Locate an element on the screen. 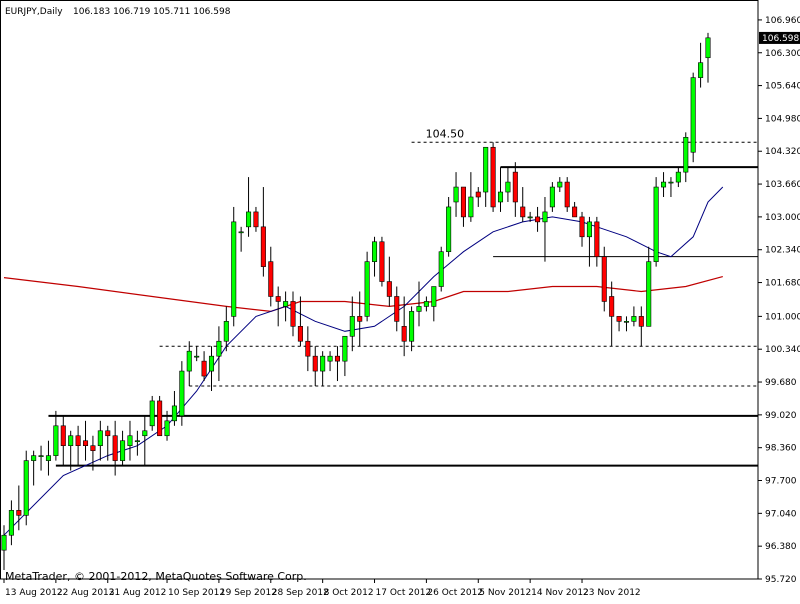  y-tick-label: 103.660 is located at coordinates (782, 185).